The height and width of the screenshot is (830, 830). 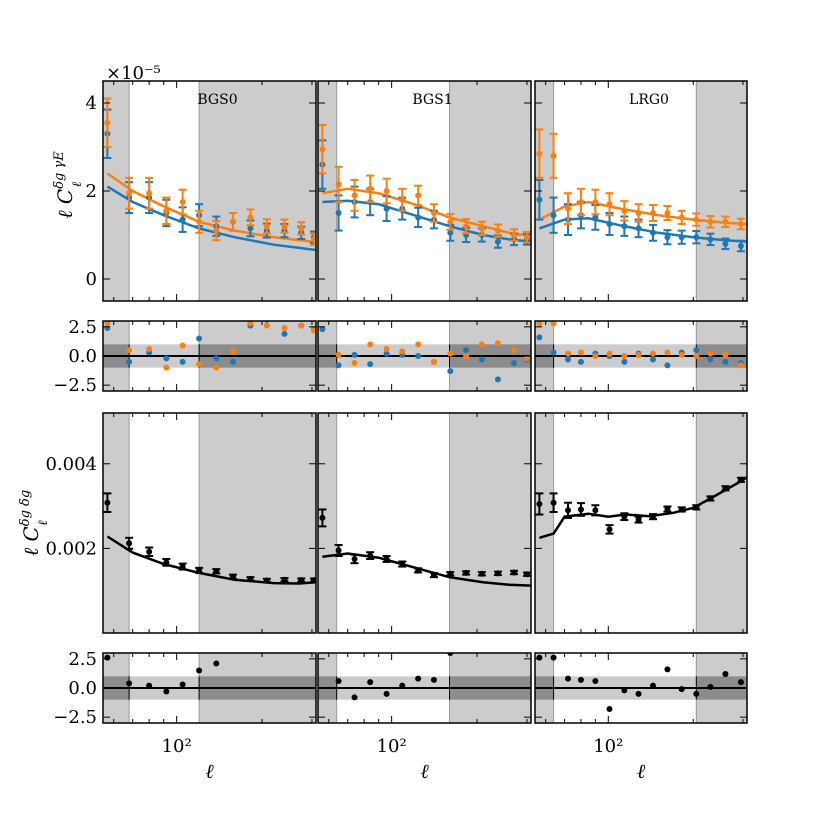 What do you see at coordinates (432, 100) in the screenshot?
I see `panel-title: BGS1` at bounding box center [432, 100].